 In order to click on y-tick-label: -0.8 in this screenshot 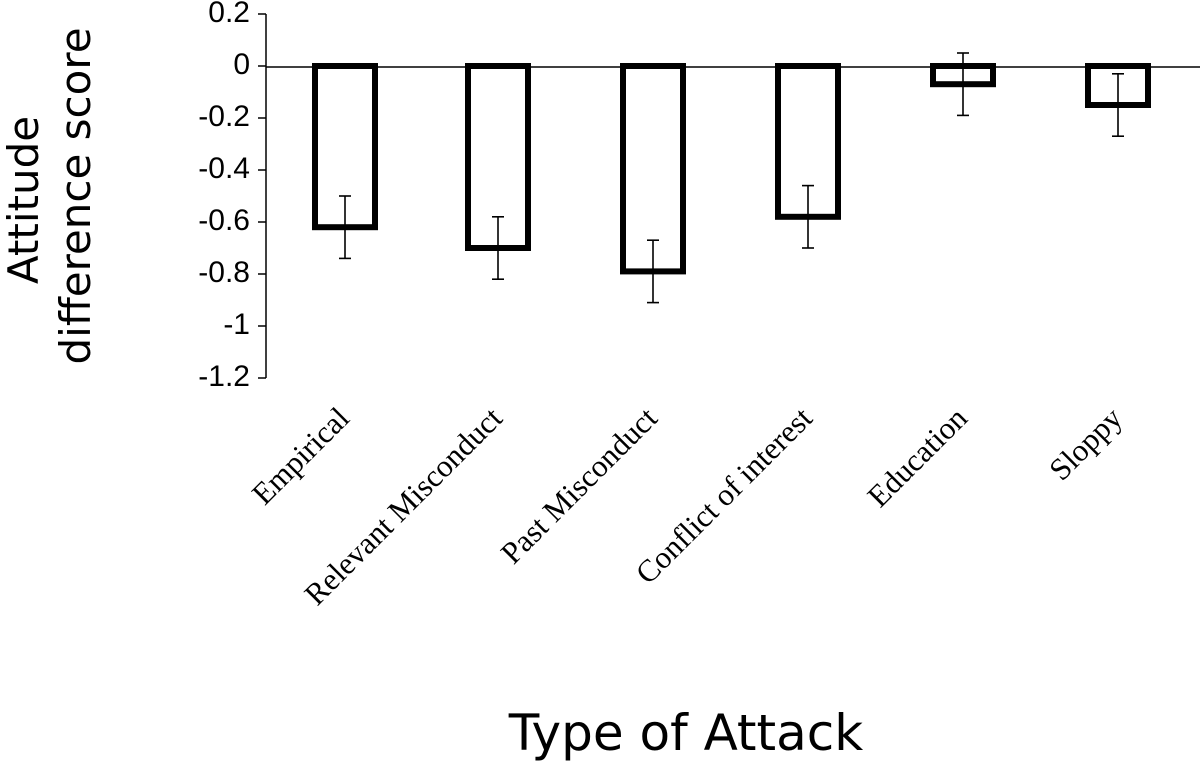, I will do `click(224, 272)`.